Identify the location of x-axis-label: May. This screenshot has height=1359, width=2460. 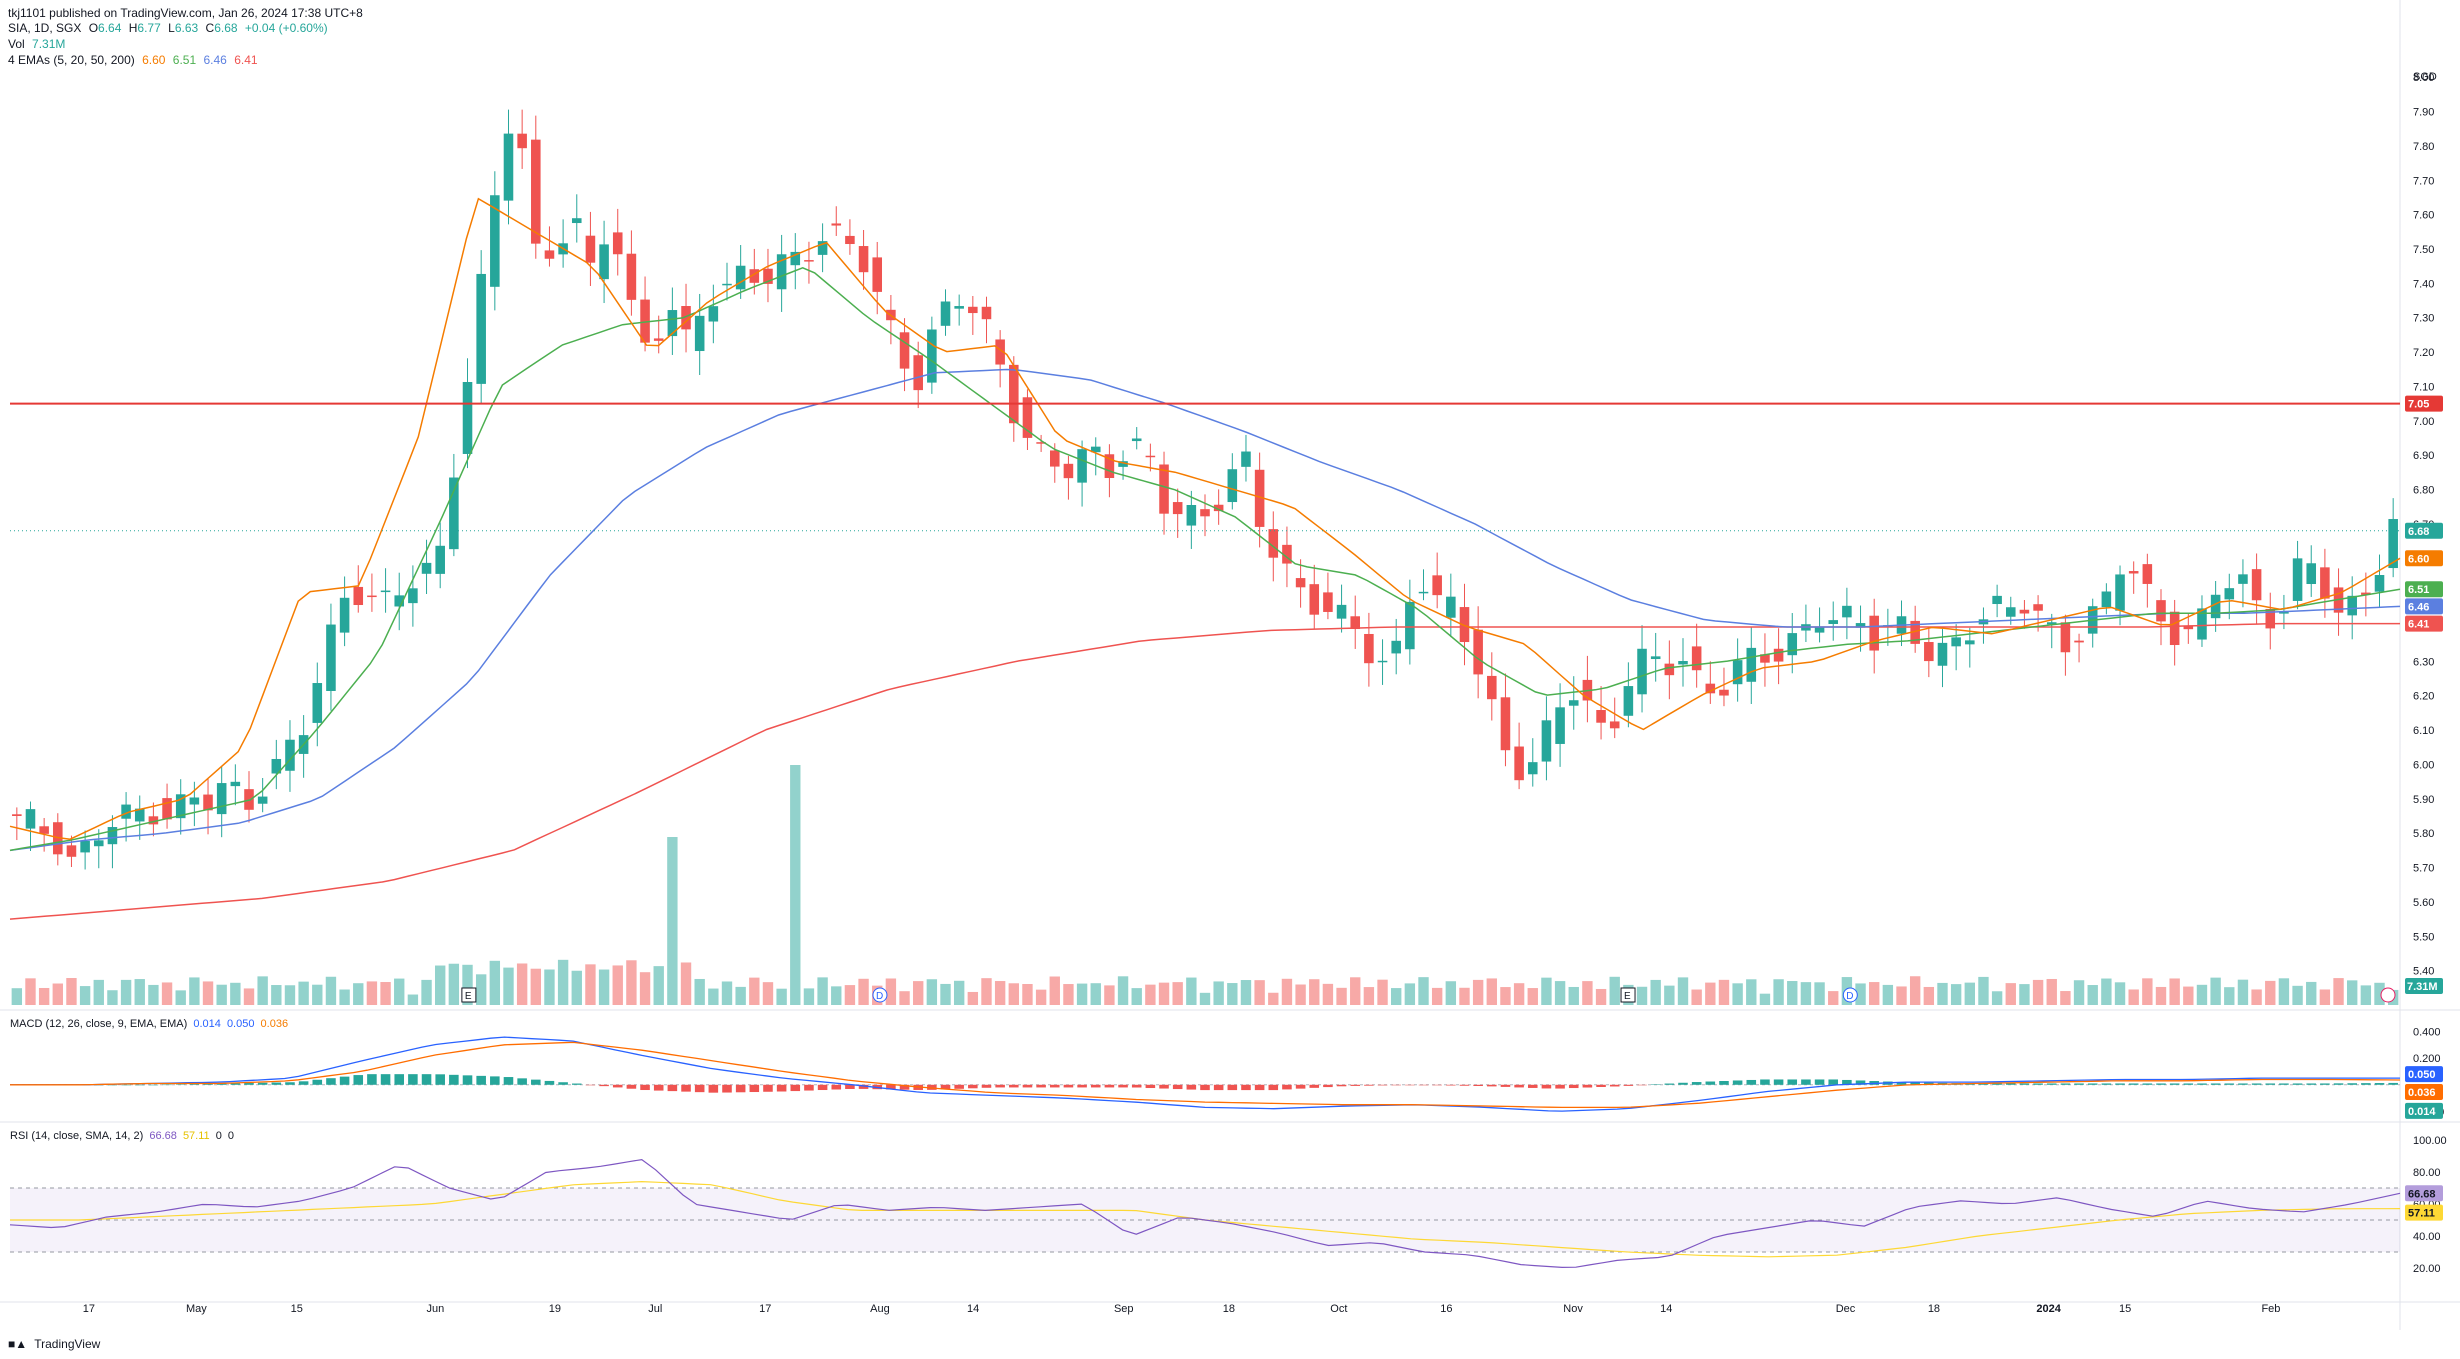
(196, 1309).